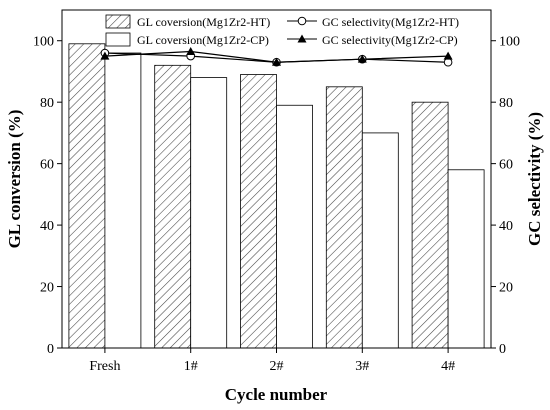  Describe the element at coordinates (104, 366) in the screenshot. I see `x-tick-label: Fresh` at that location.